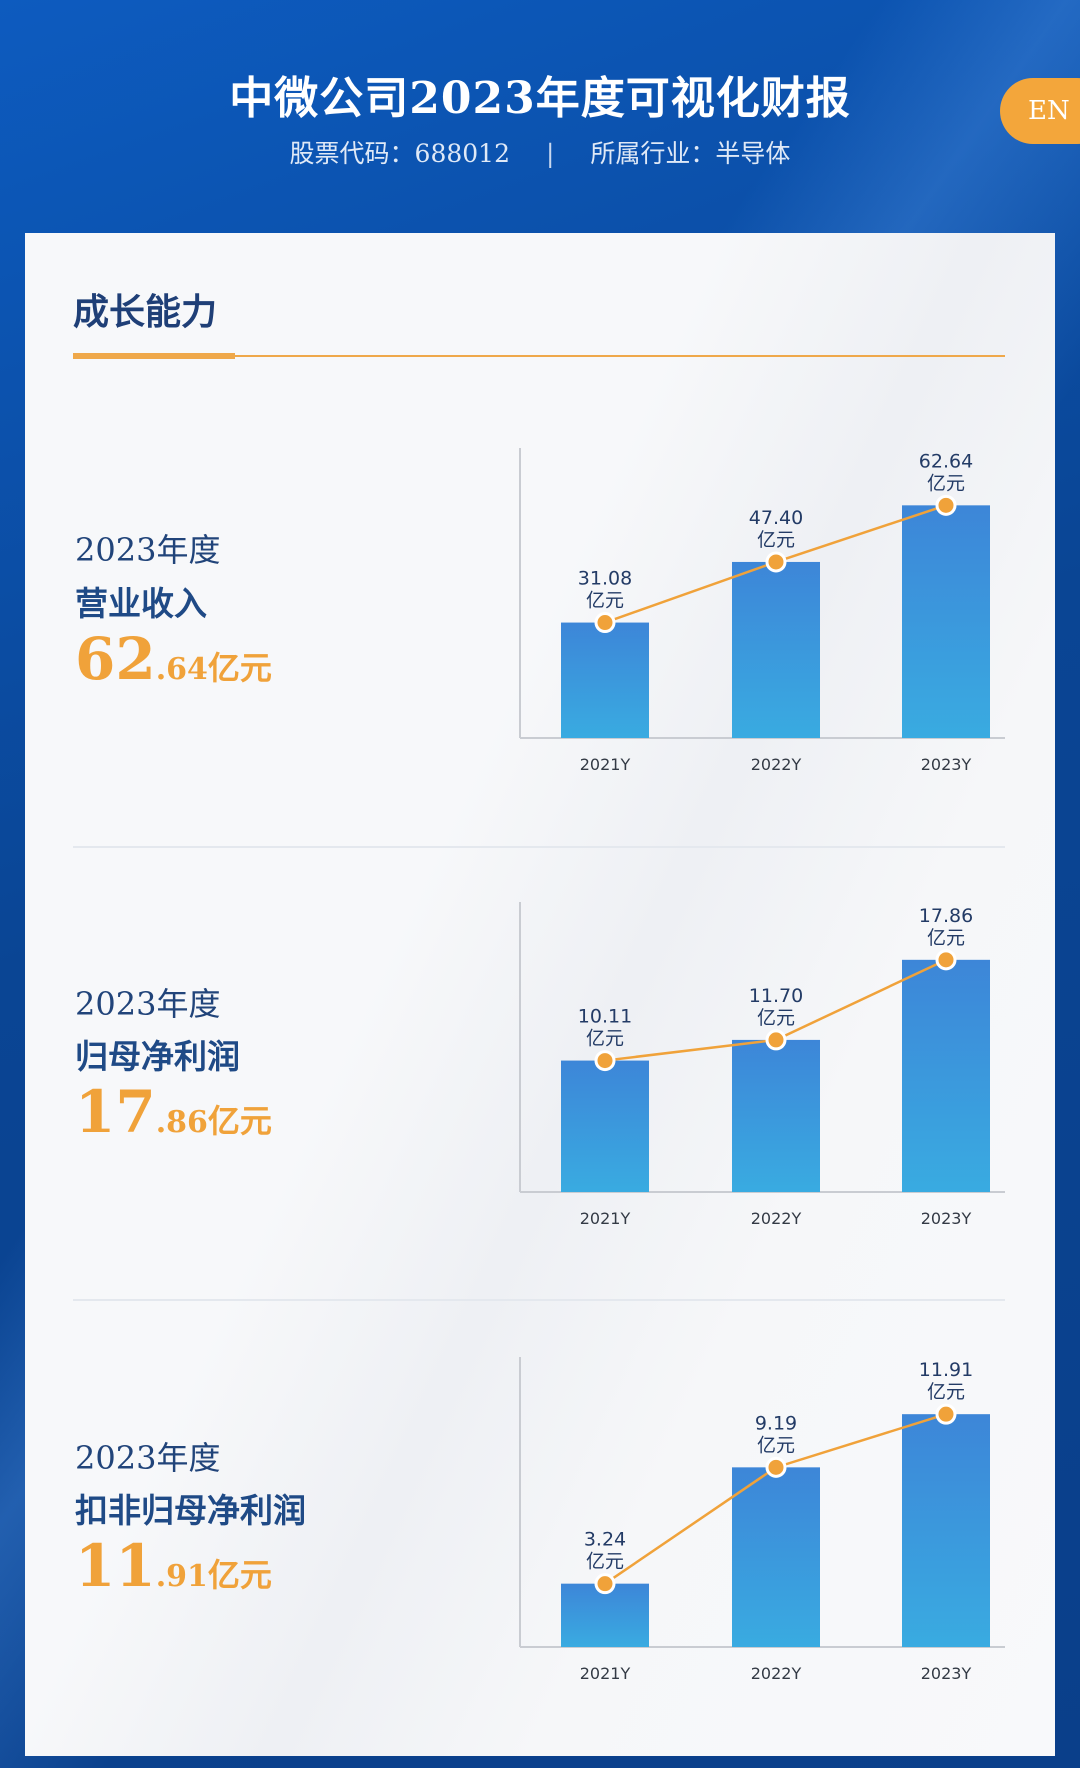 The image size is (1080, 1768). I want to click on deducted-profit-value-unit: 亿元, so click(239, 1575).